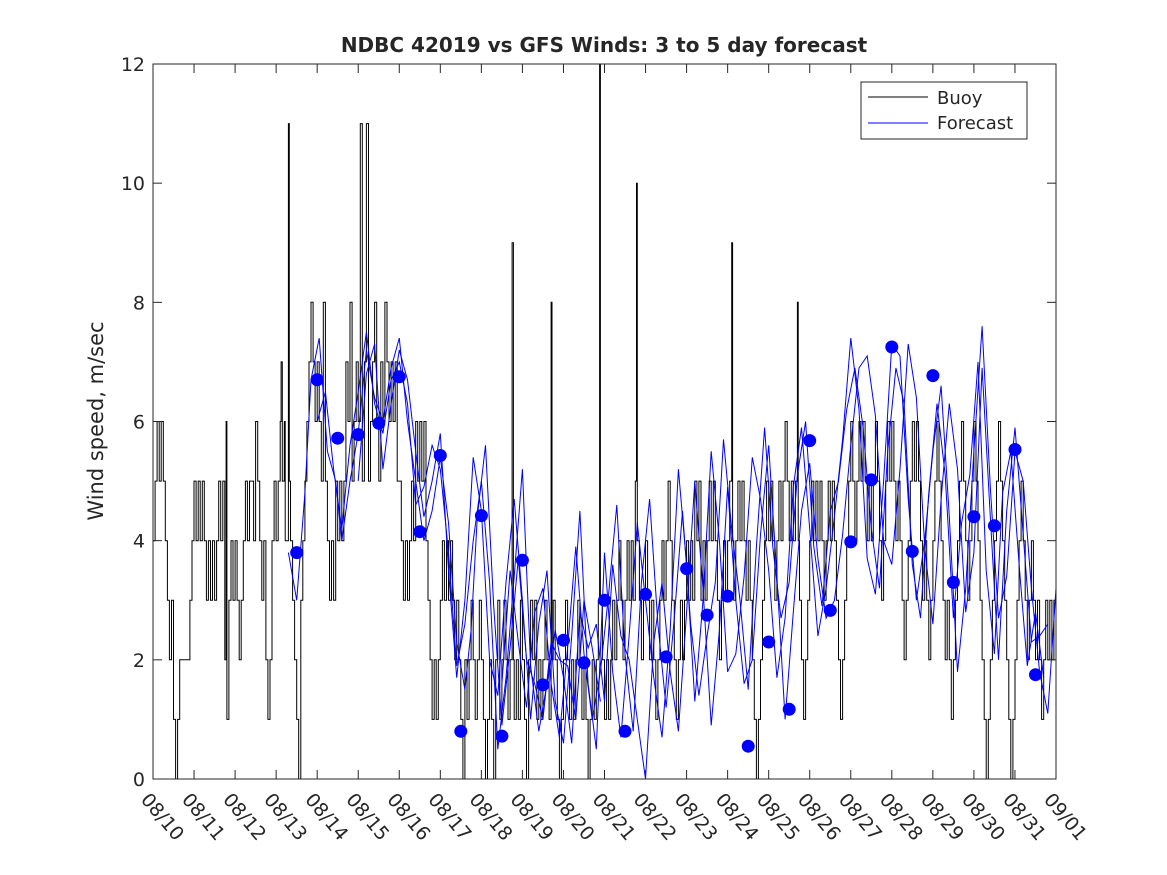  What do you see at coordinates (139, 780) in the screenshot?
I see `y-tick-label: 0` at bounding box center [139, 780].